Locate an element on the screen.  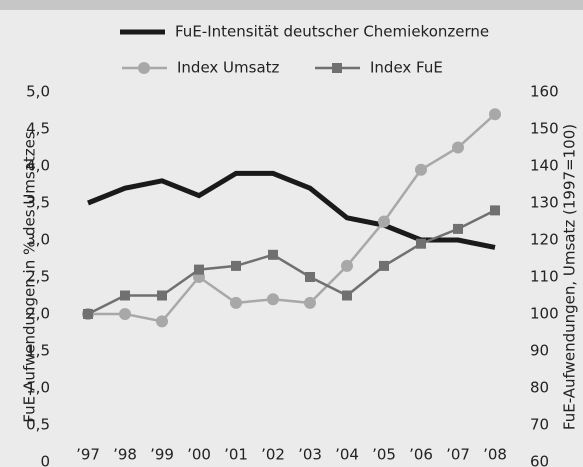
x-tick-label: ’05 is located at coordinates (384, 455).